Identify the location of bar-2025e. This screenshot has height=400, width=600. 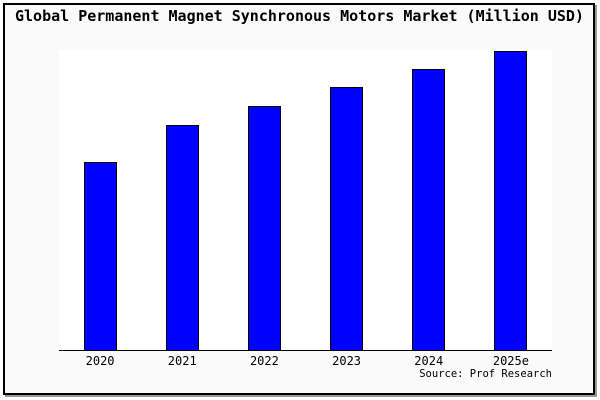
(511, 200).